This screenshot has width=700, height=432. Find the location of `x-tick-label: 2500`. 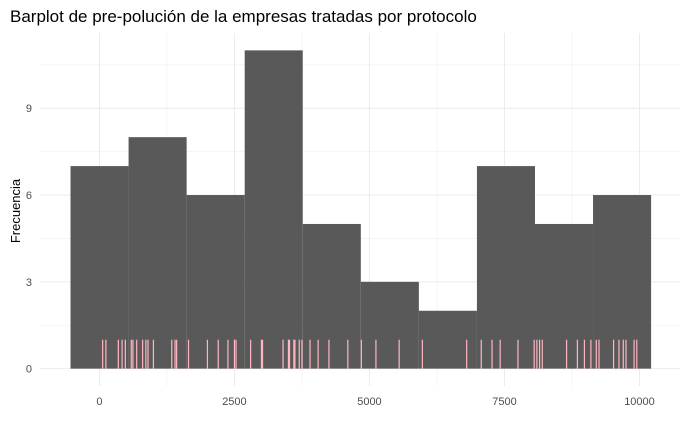

x-tick-label: 2500 is located at coordinates (234, 402).